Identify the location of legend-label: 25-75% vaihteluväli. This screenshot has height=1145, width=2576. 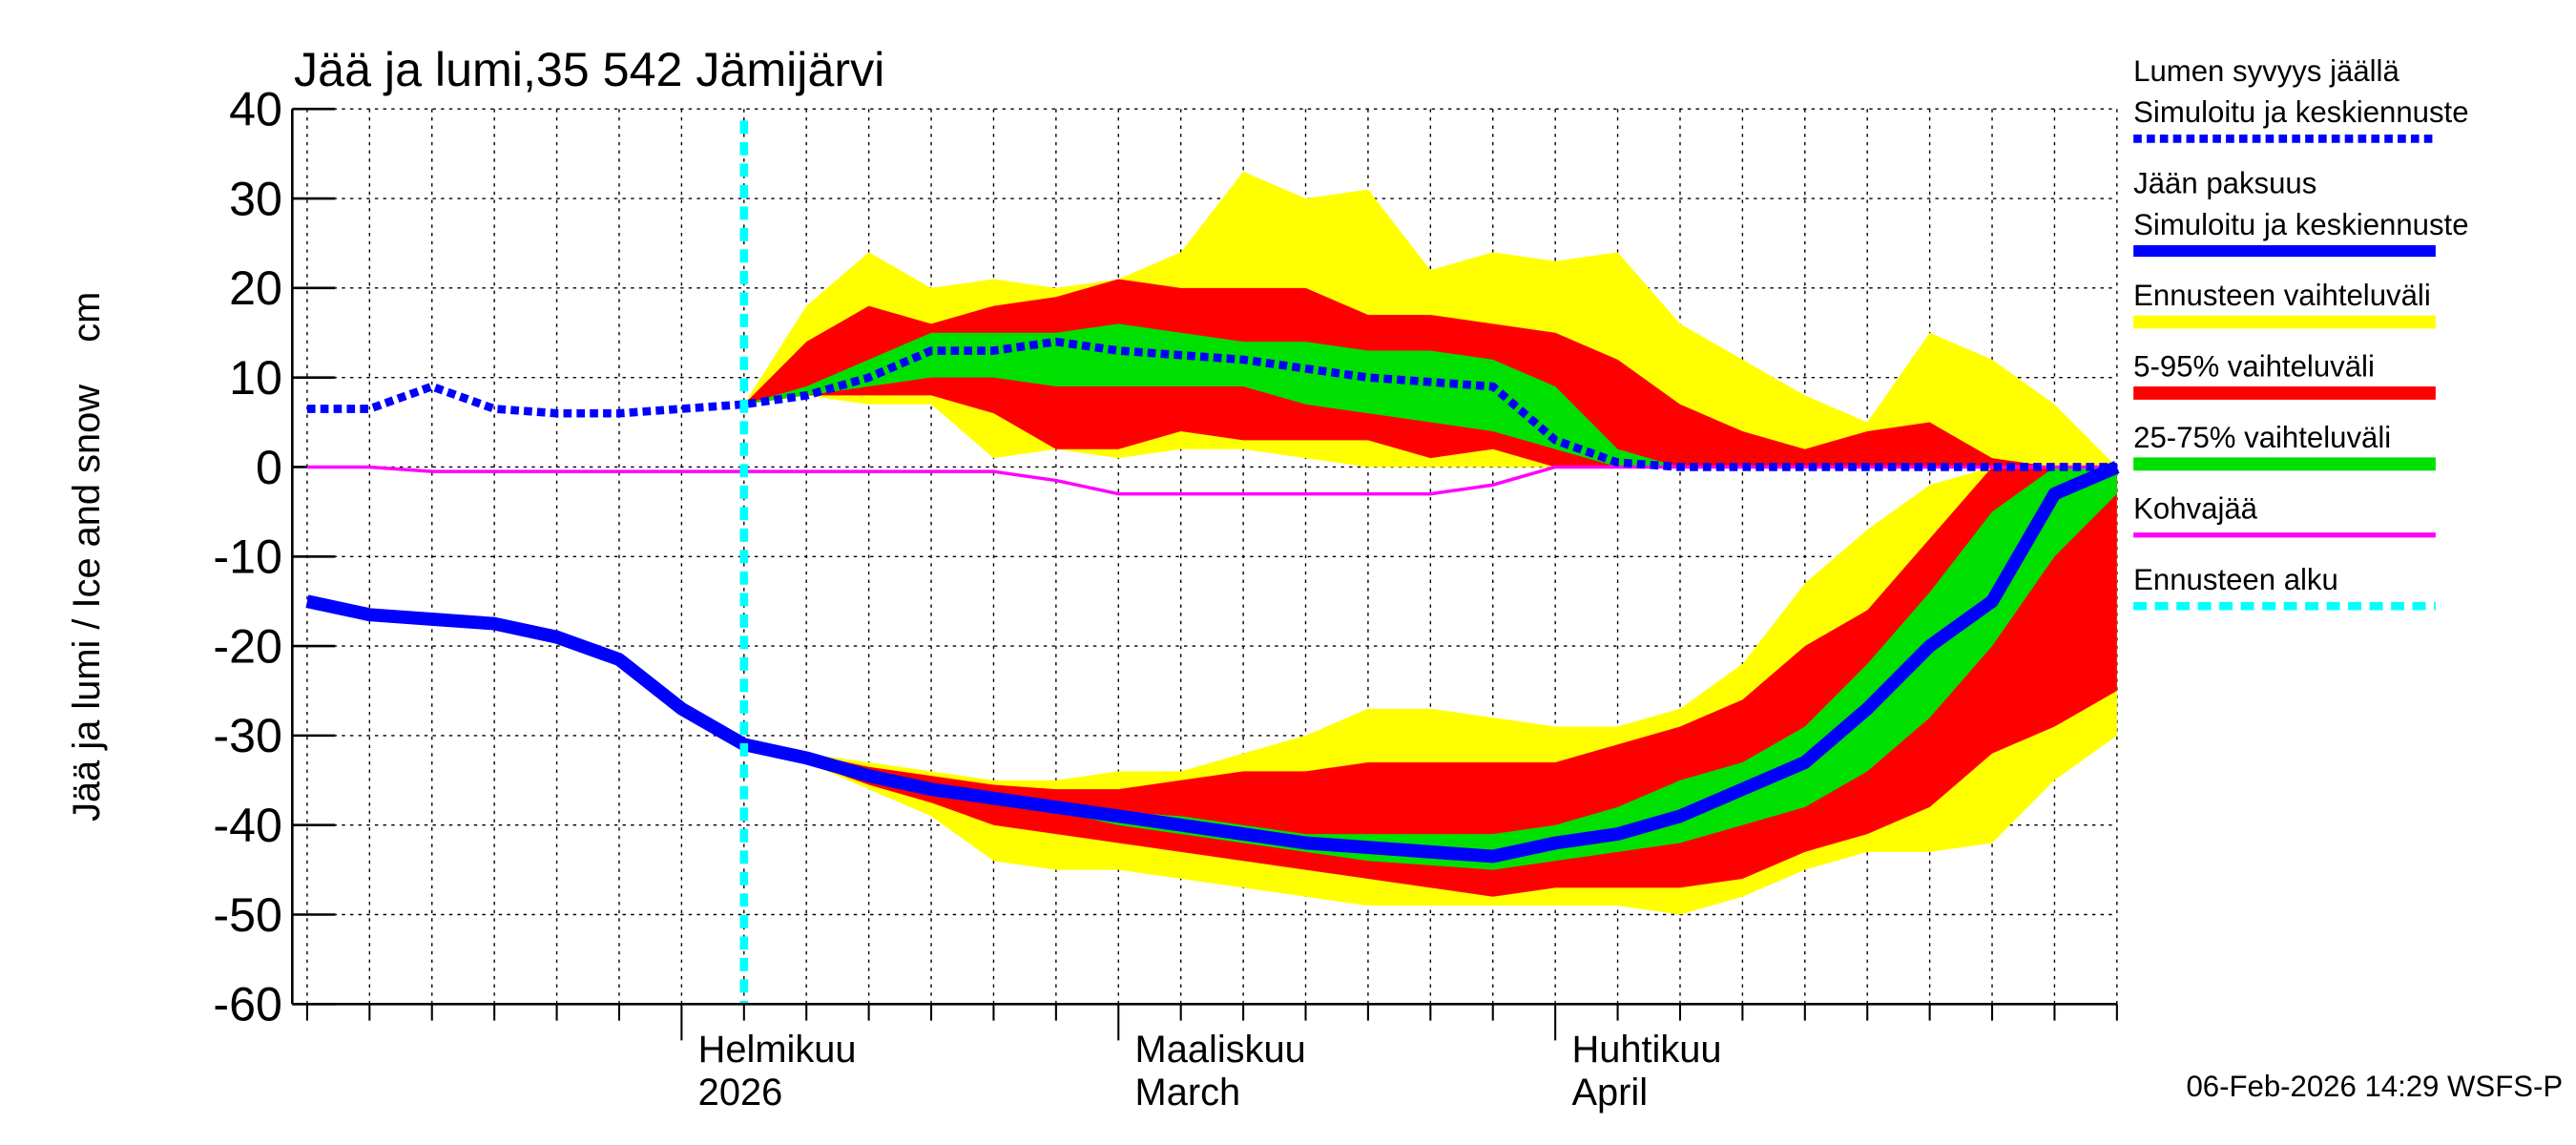
(2262, 437).